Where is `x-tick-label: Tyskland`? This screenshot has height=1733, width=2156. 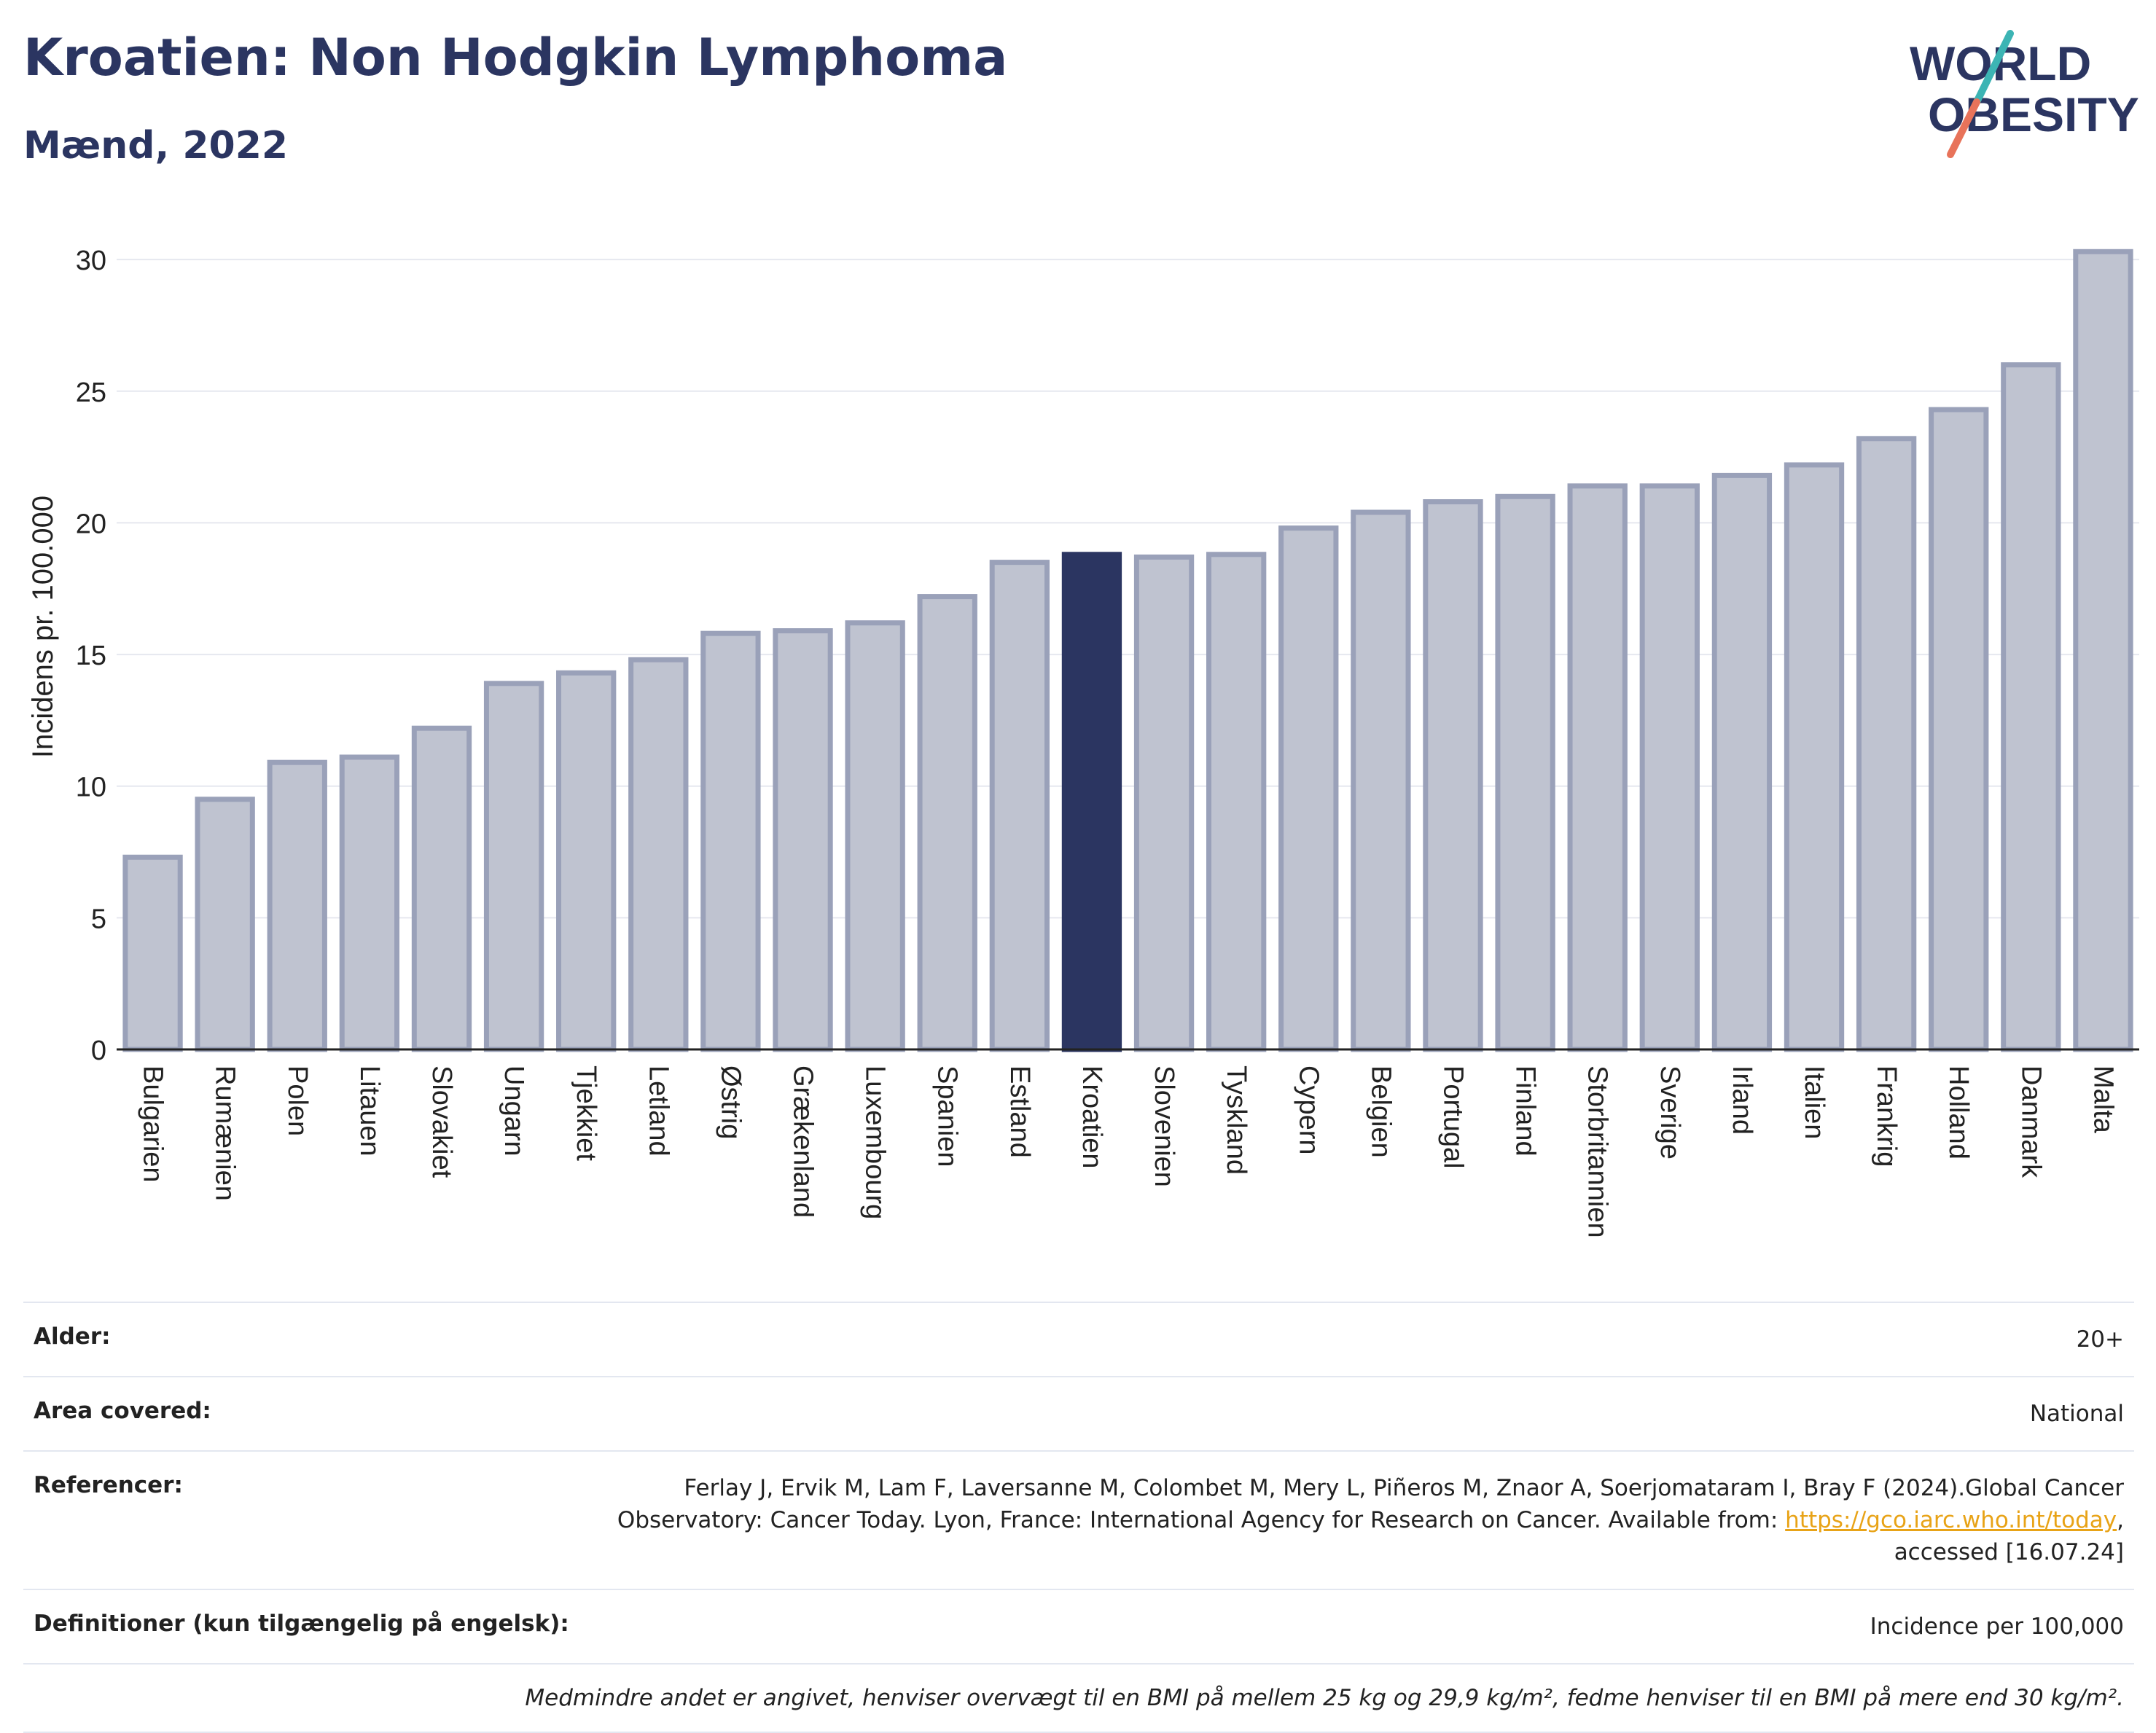 x-tick-label: Tyskland is located at coordinates (1236, 1120).